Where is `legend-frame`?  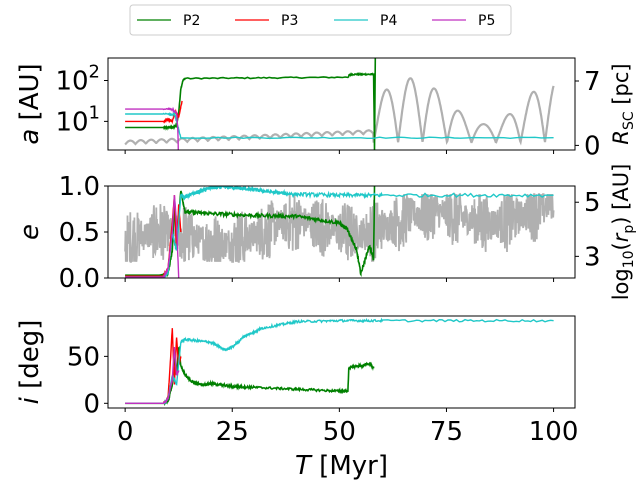 legend-frame is located at coordinates (320, 20).